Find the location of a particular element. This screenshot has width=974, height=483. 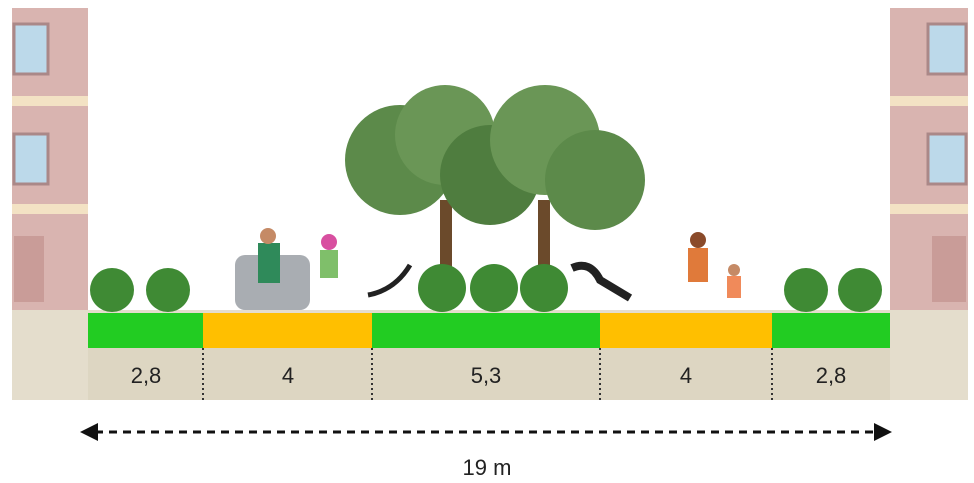

total-width: 19 m is located at coordinates (487, 467).